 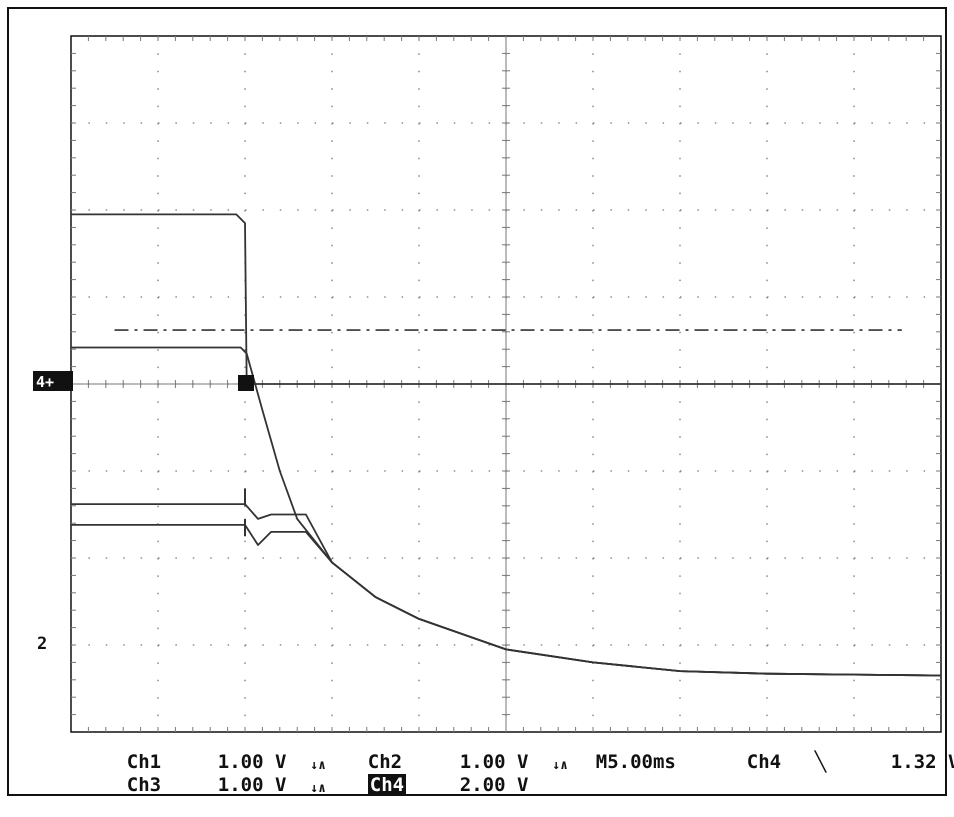 What do you see at coordinates (144, 762) in the screenshot?
I see `ch1-label: Ch1` at bounding box center [144, 762].